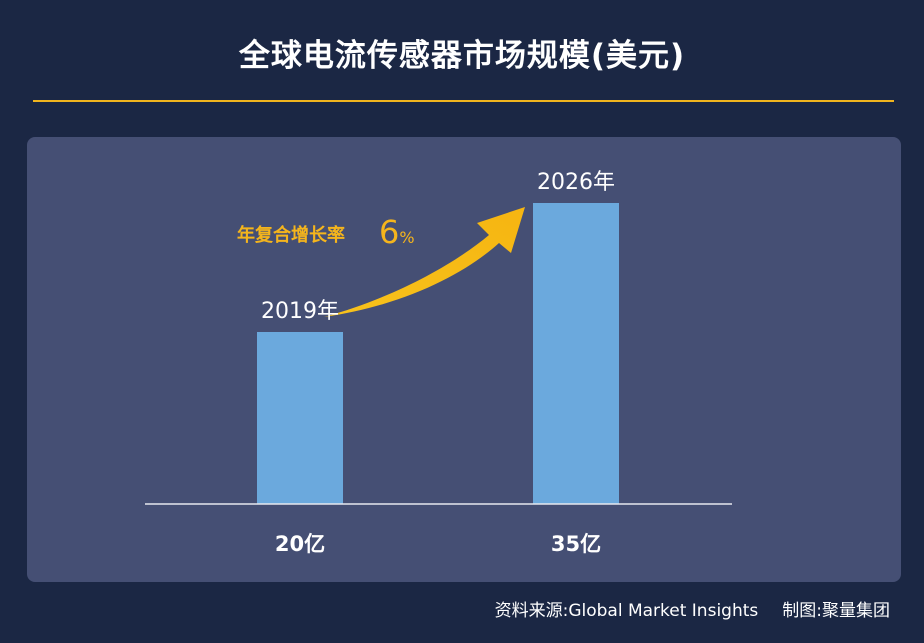  Describe the element at coordinates (462, 56) in the screenshot. I see `chart-title: 全球电流传感器市场规模(美元)` at that location.